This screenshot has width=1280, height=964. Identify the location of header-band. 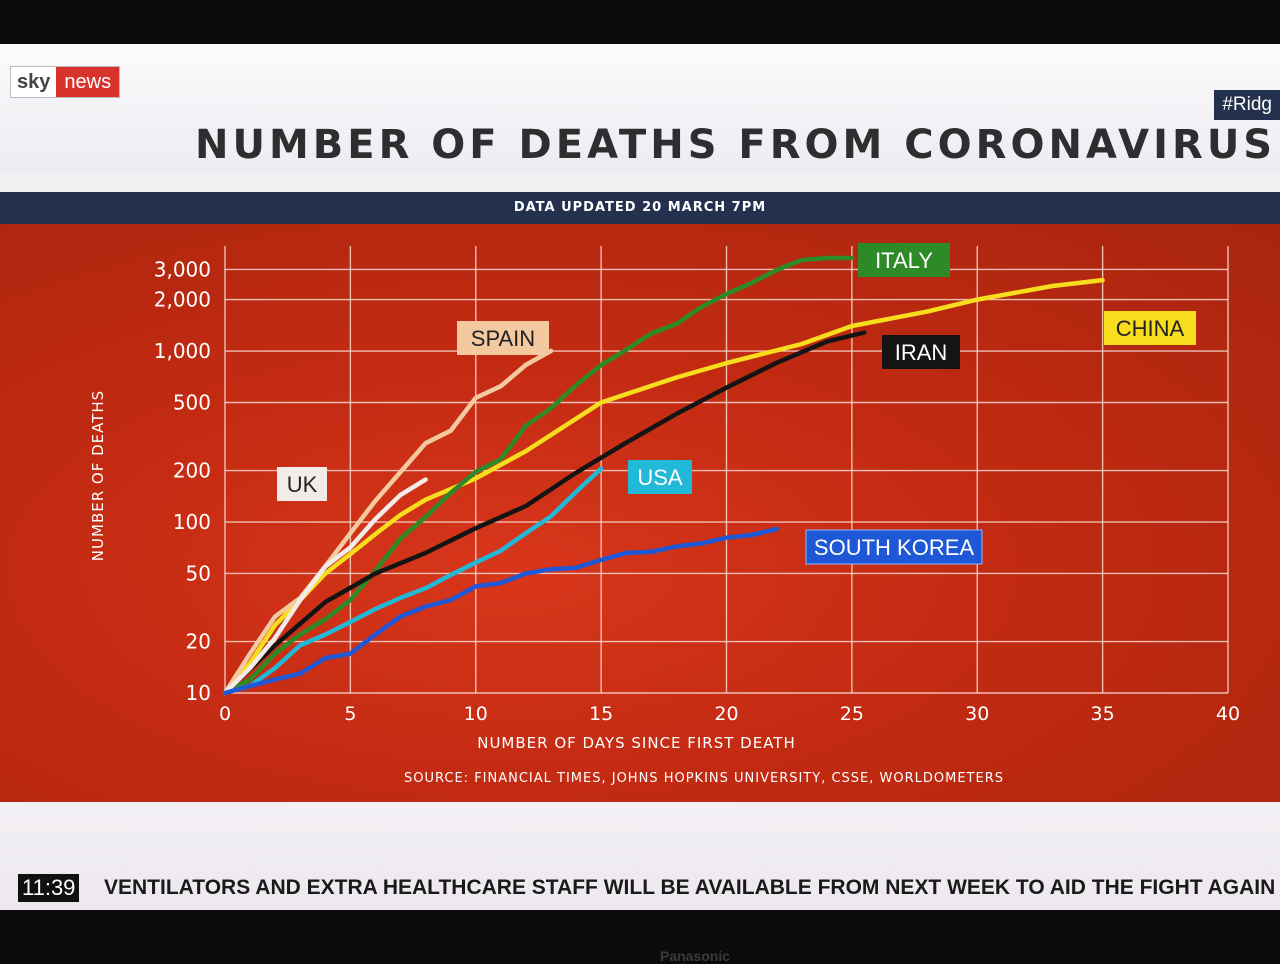
(640, 109).